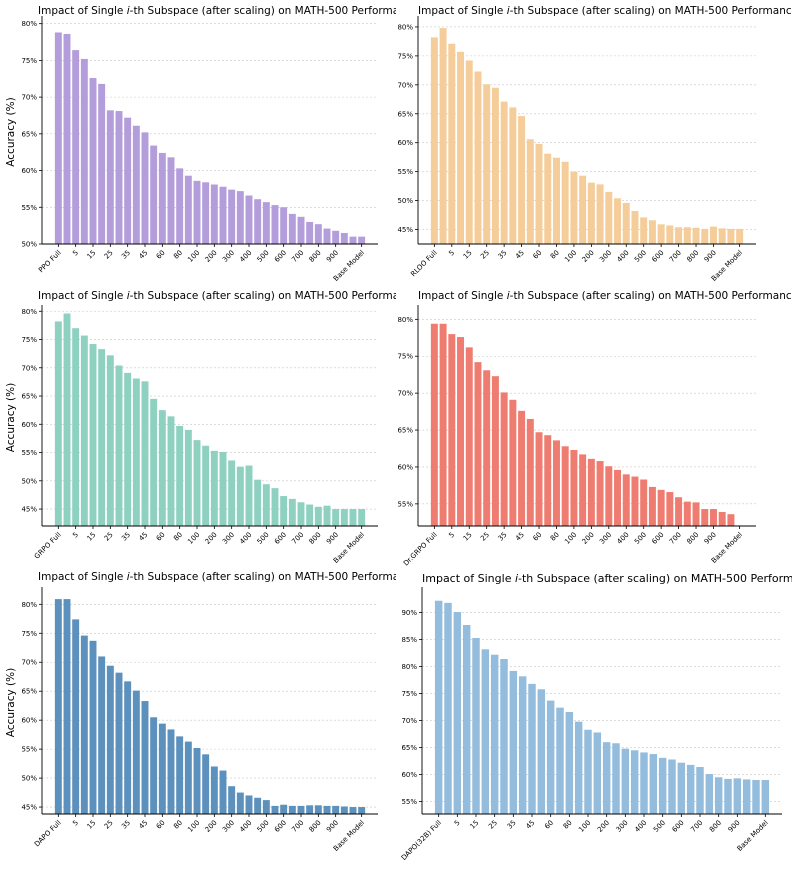 The width and height of the screenshot is (792, 875). What do you see at coordinates (178, 825) in the screenshot?
I see `x-tick-label: 80` at bounding box center [178, 825].